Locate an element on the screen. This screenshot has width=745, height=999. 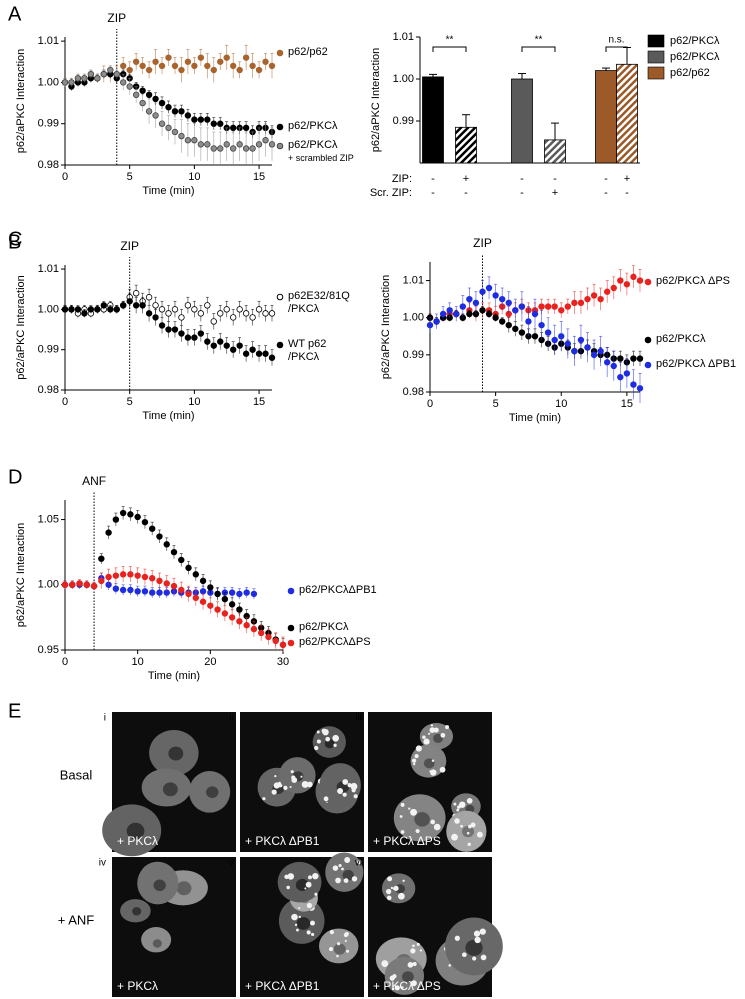
legend-label-box: WT p62 /PKCλ is located at coordinates (307, 350).